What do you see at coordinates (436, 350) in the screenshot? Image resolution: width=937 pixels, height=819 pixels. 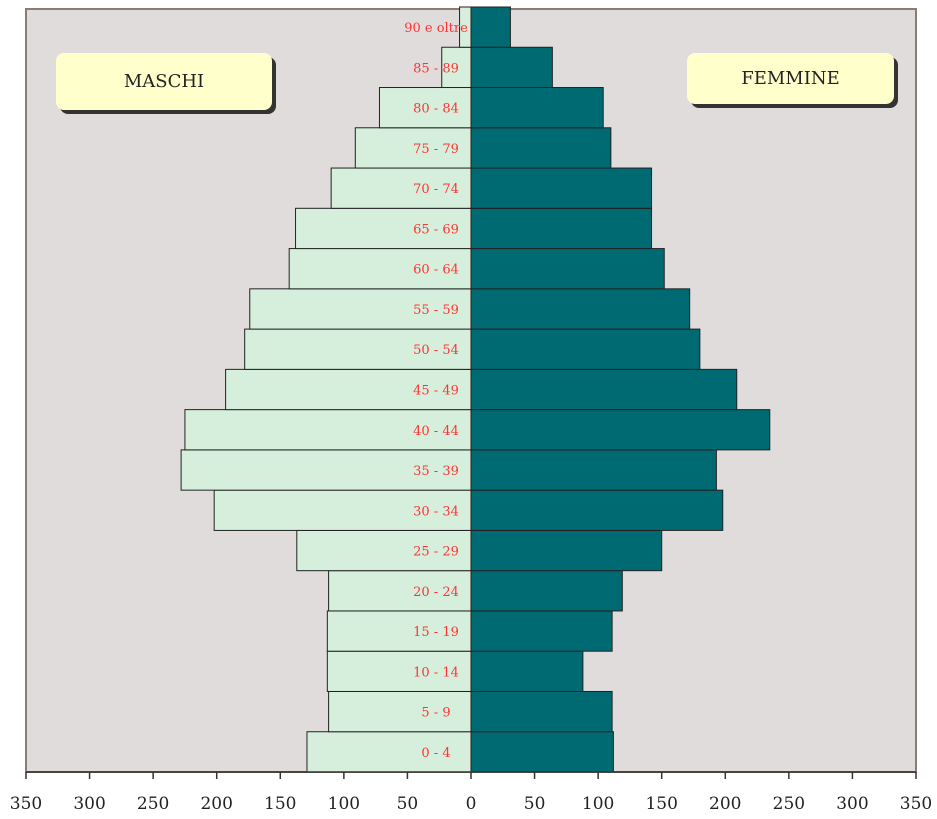 I see `age-group-label: 50 - 54` at bounding box center [436, 350].